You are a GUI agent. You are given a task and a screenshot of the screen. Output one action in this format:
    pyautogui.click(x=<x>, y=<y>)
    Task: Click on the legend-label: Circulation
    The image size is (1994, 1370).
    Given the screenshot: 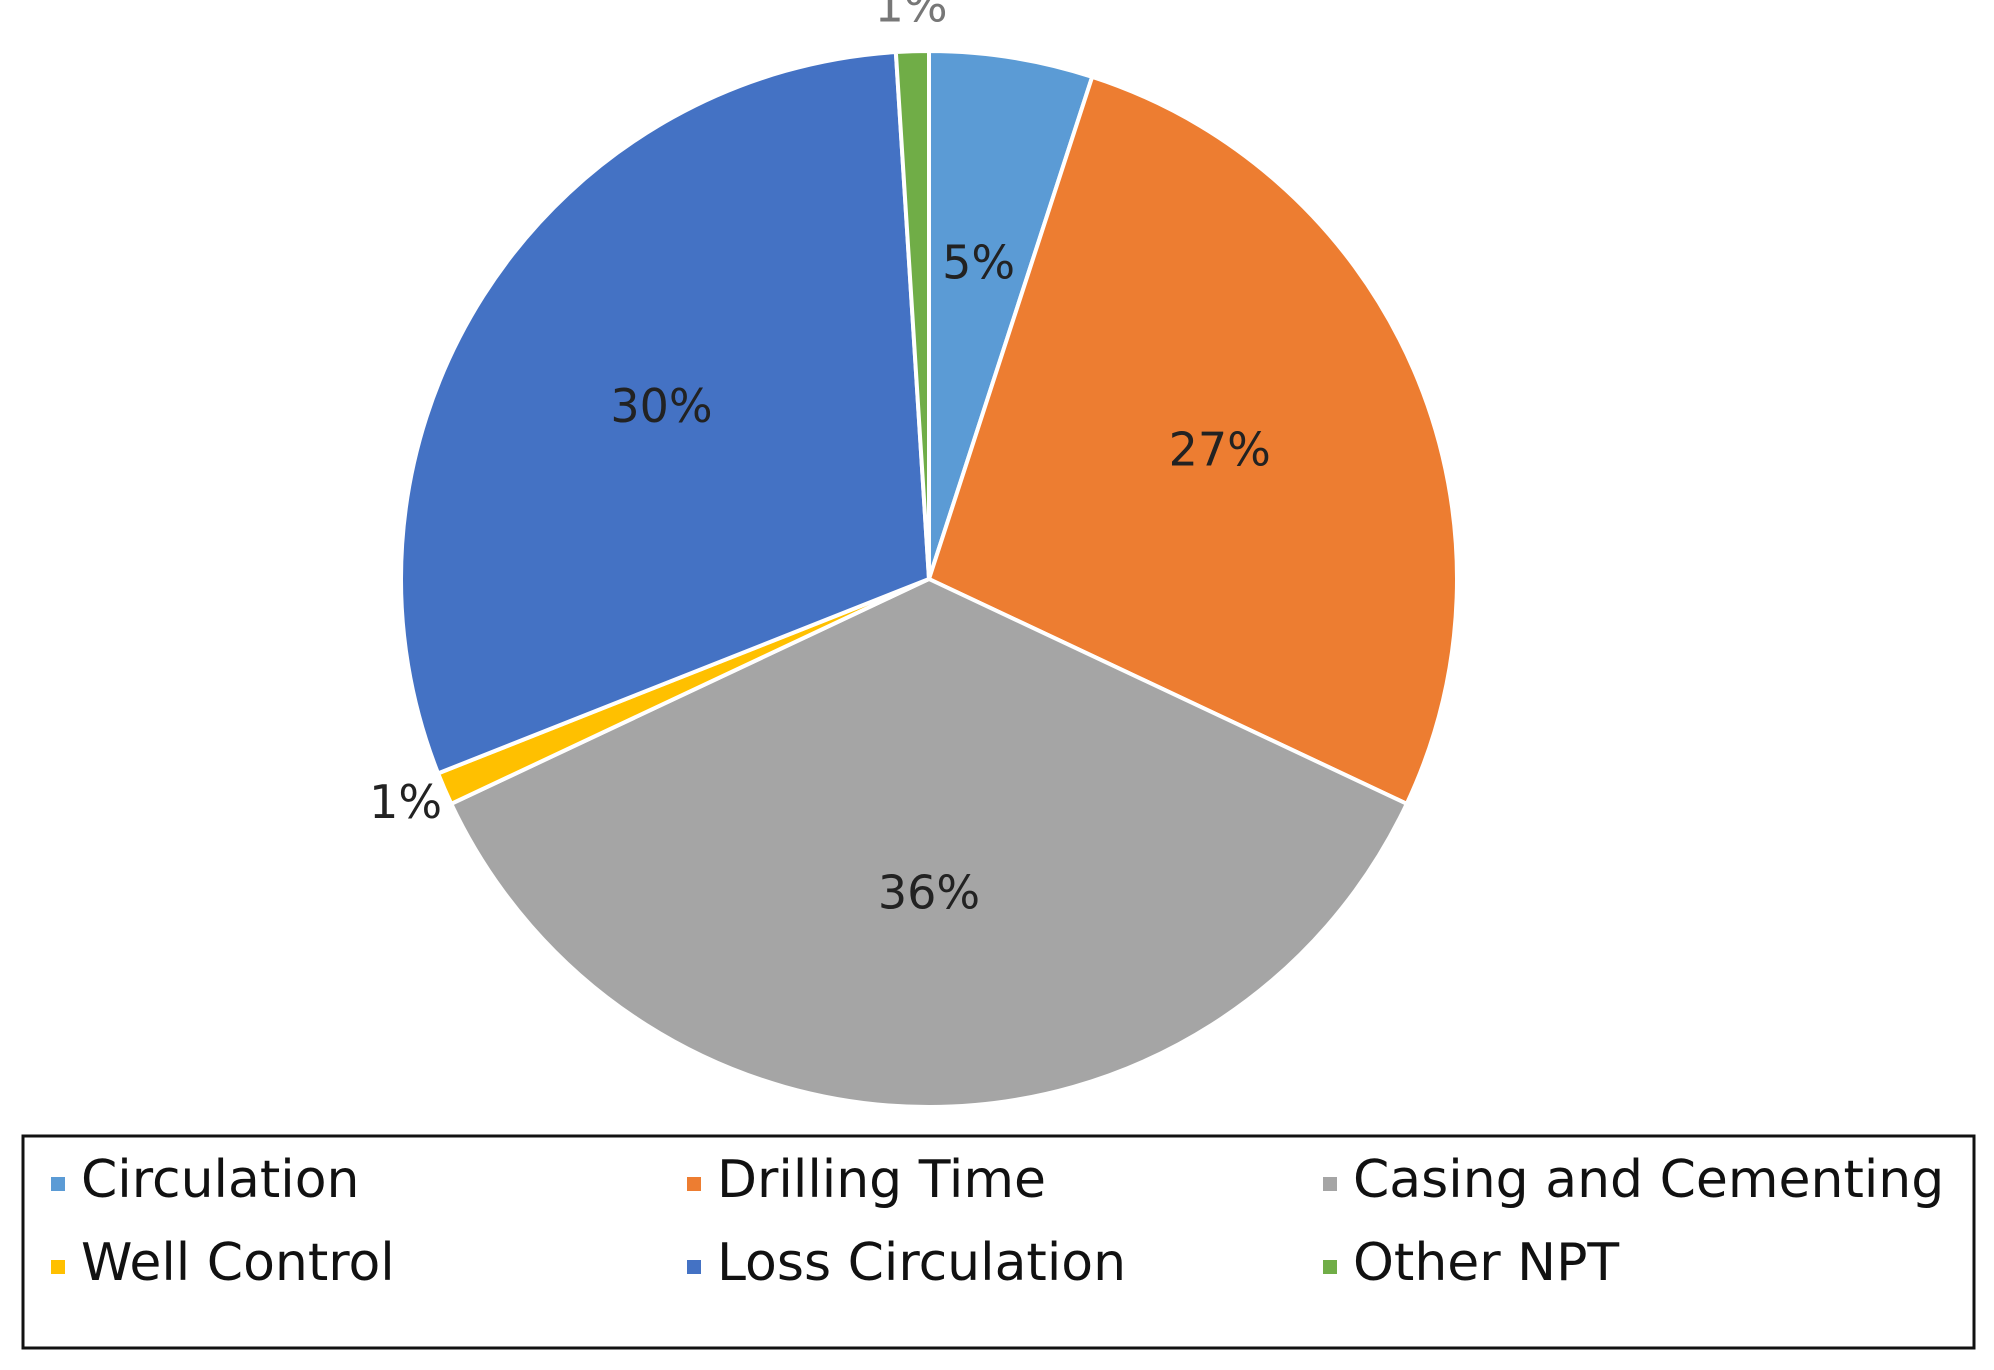 What is the action you would take?
    pyautogui.click(x=220, y=1180)
    